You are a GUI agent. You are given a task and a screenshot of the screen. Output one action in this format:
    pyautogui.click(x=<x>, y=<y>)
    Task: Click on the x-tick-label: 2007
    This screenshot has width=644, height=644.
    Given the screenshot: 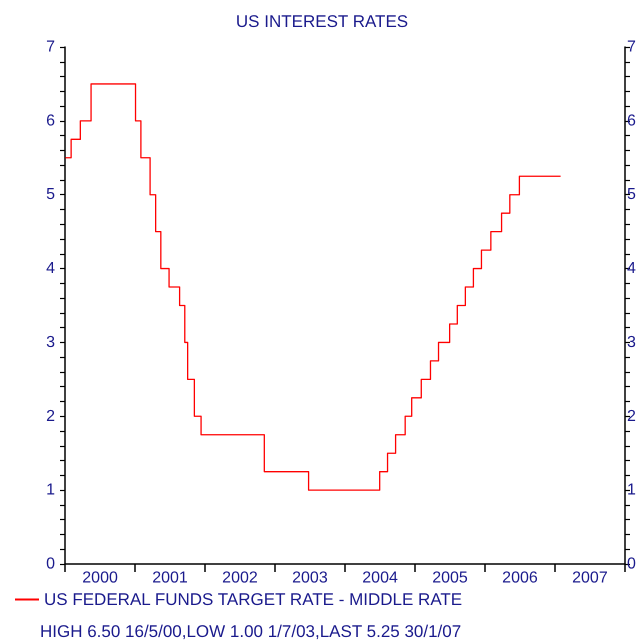 What is the action you would take?
    pyautogui.click(x=590, y=578)
    